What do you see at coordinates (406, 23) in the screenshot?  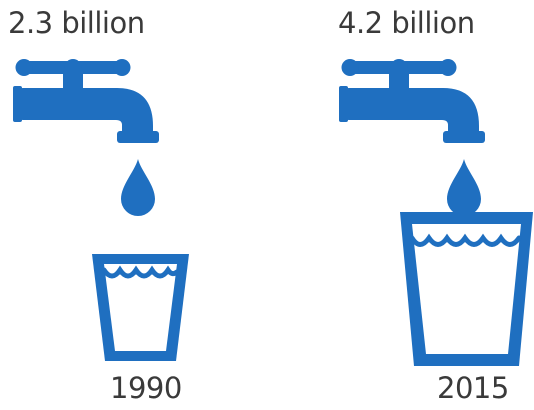 I see `value-label-2015: 4.2 billion` at bounding box center [406, 23].